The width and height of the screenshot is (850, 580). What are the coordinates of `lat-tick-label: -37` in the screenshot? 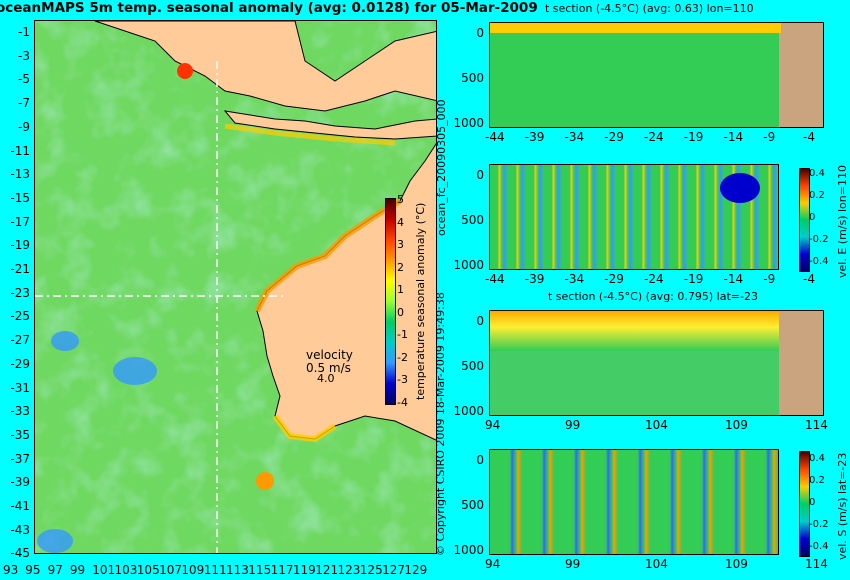 It's located at (20, 458).